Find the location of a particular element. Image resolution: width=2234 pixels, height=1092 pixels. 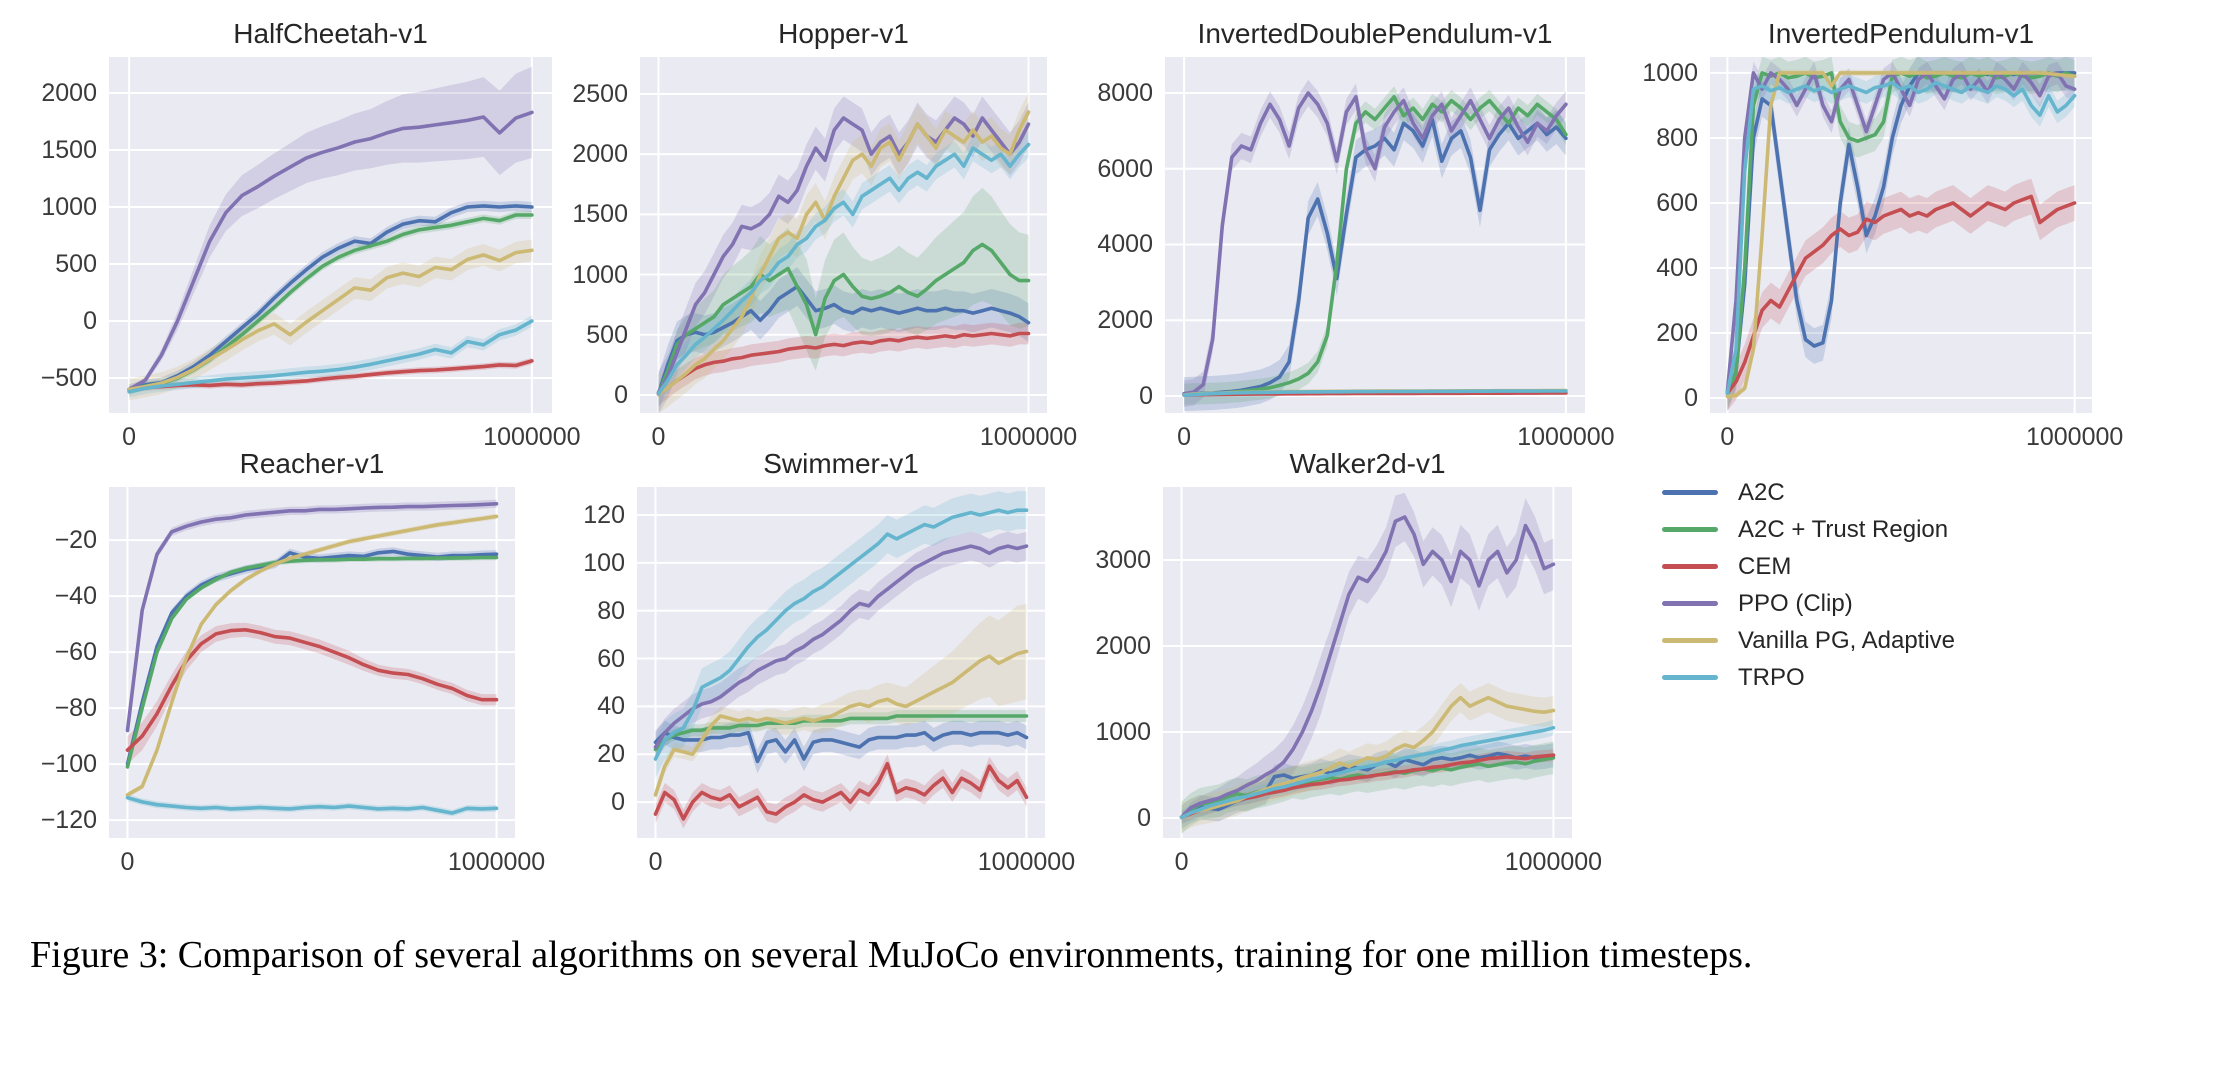

y-tick-label: 600 is located at coordinates (1677, 202).